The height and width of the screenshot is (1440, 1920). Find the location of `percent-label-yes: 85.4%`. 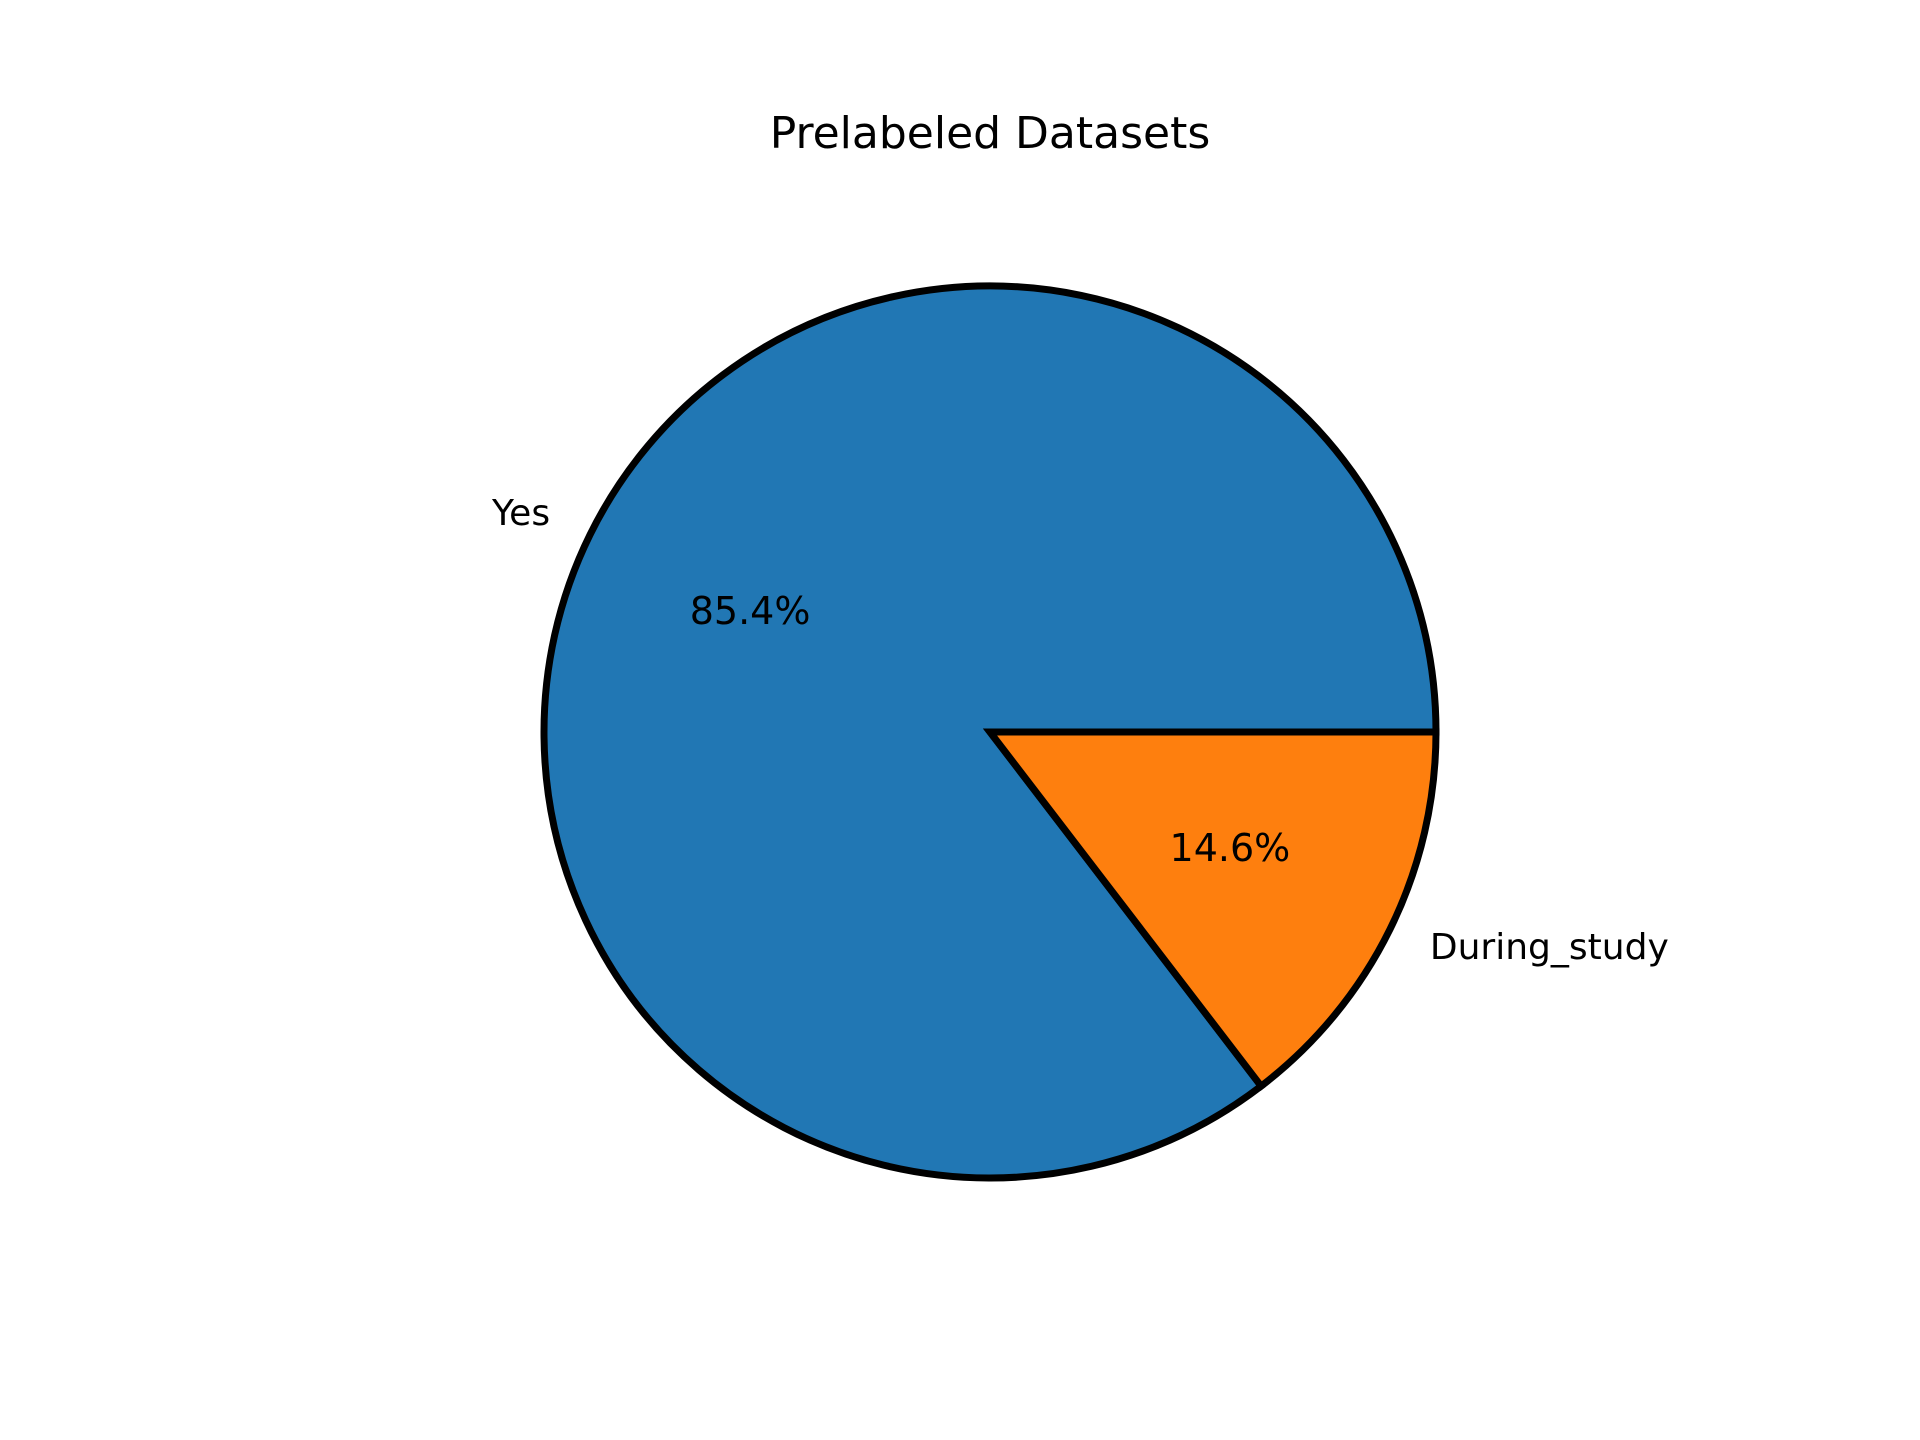

percent-label-yes: 85.4% is located at coordinates (750, 611).